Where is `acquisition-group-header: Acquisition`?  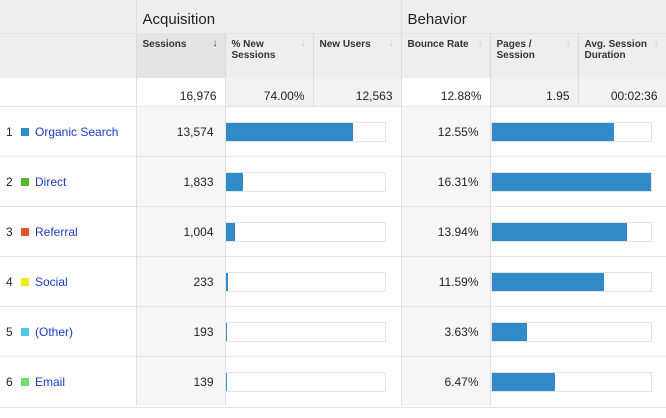
acquisition-group-header: Acquisition is located at coordinates (269, 17).